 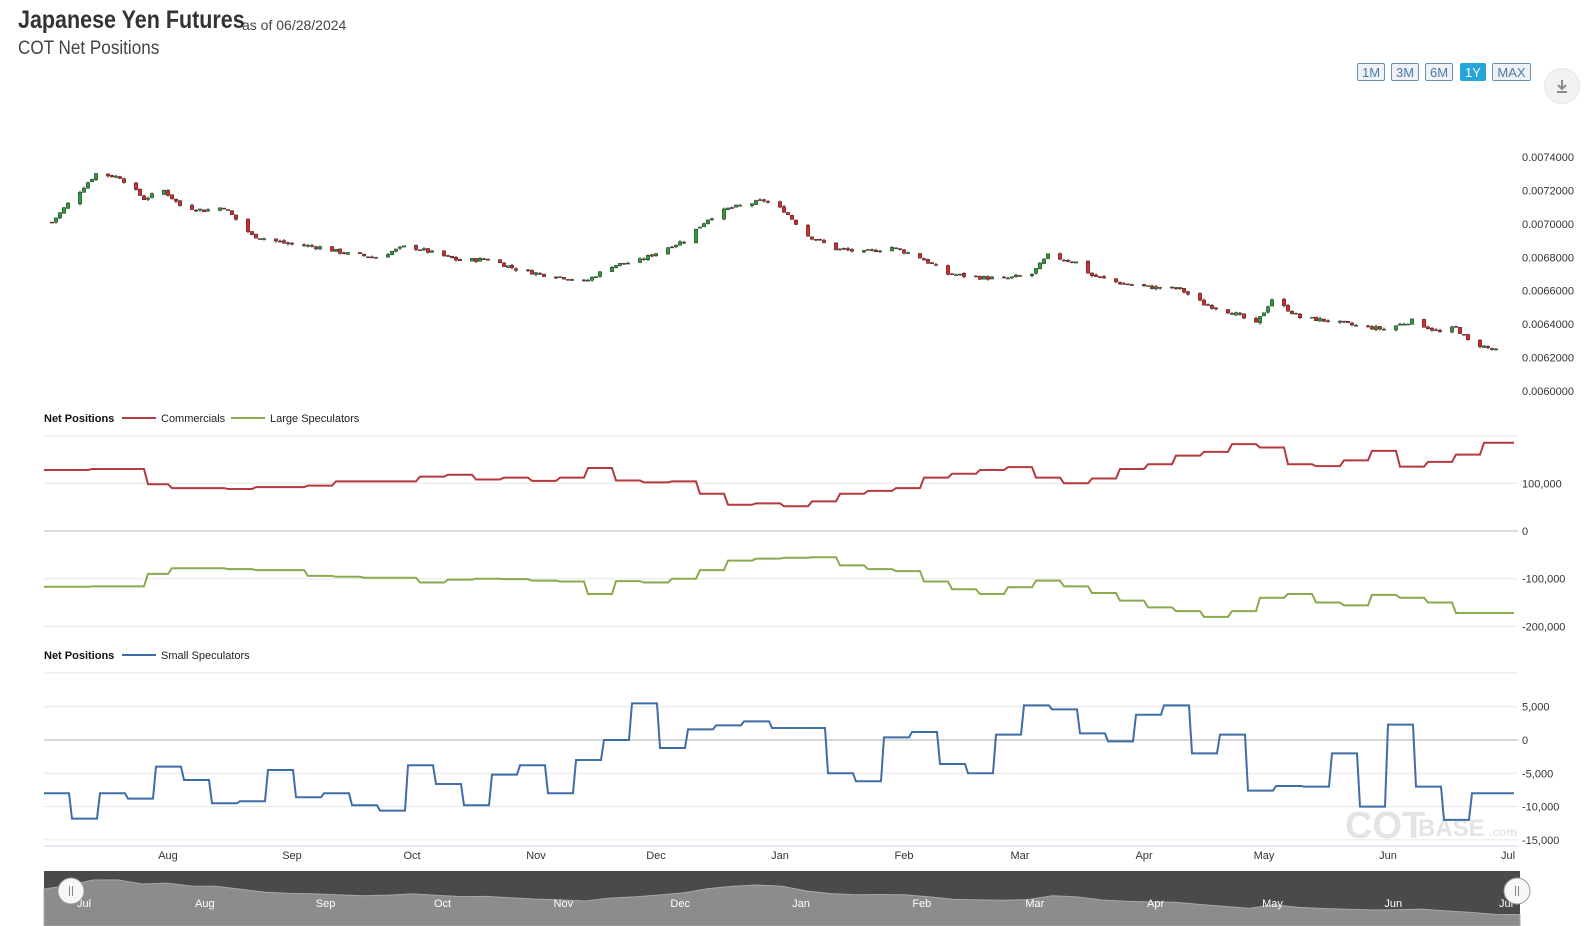 I want to click on small-speculators-line, so click(x=779, y=761).